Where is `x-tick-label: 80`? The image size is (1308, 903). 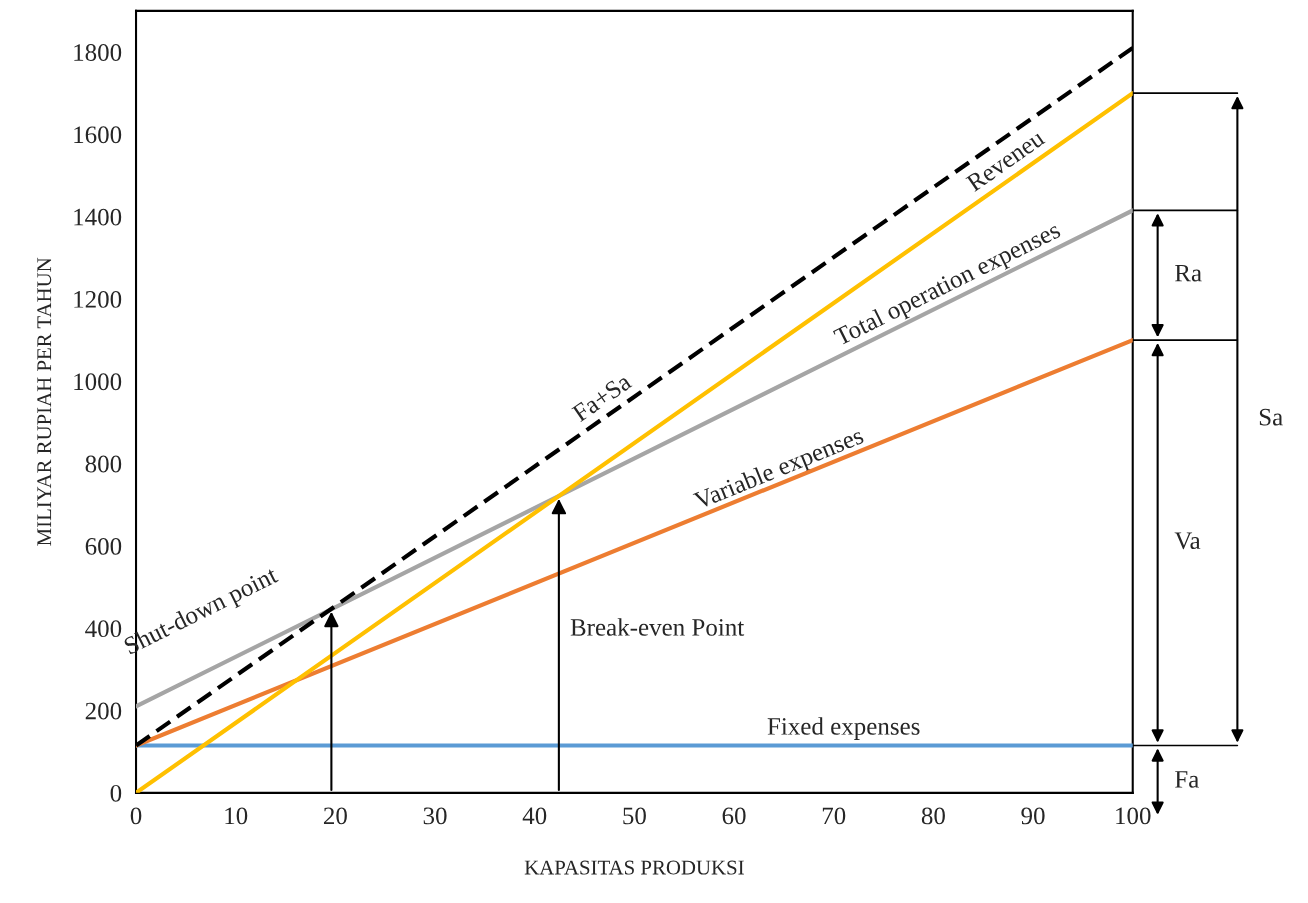 x-tick-label: 80 is located at coordinates (933, 816).